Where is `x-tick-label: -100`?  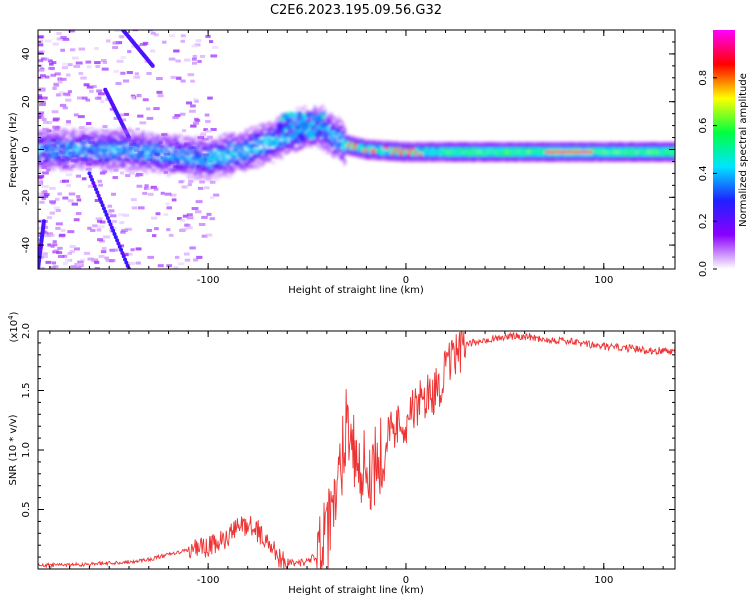 x-tick-label: -100 is located at coordinates (208, 280).